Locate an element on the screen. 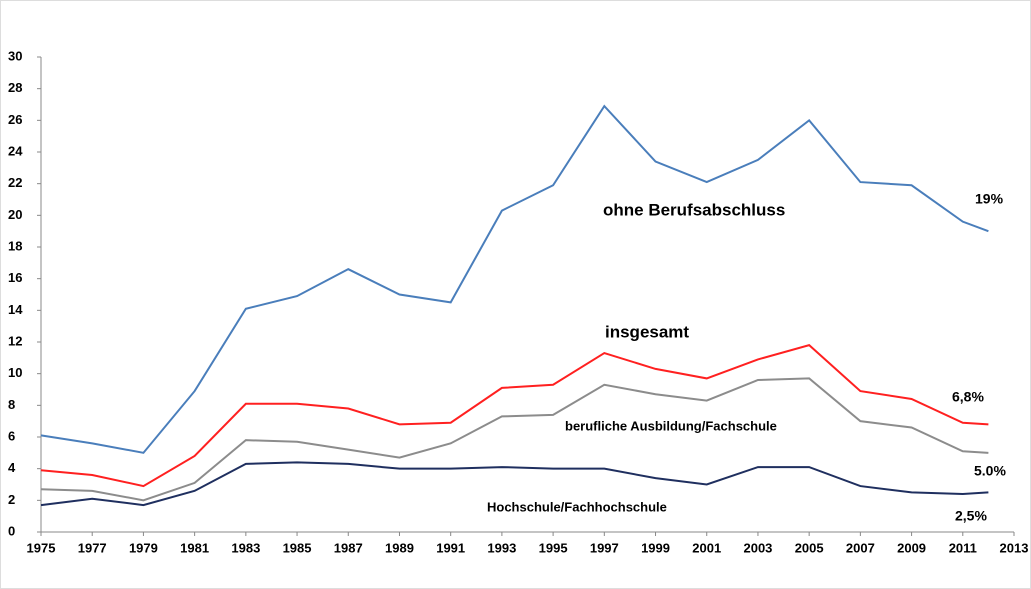  x-tick-label: 1979 is located at coordinates (143, 547).